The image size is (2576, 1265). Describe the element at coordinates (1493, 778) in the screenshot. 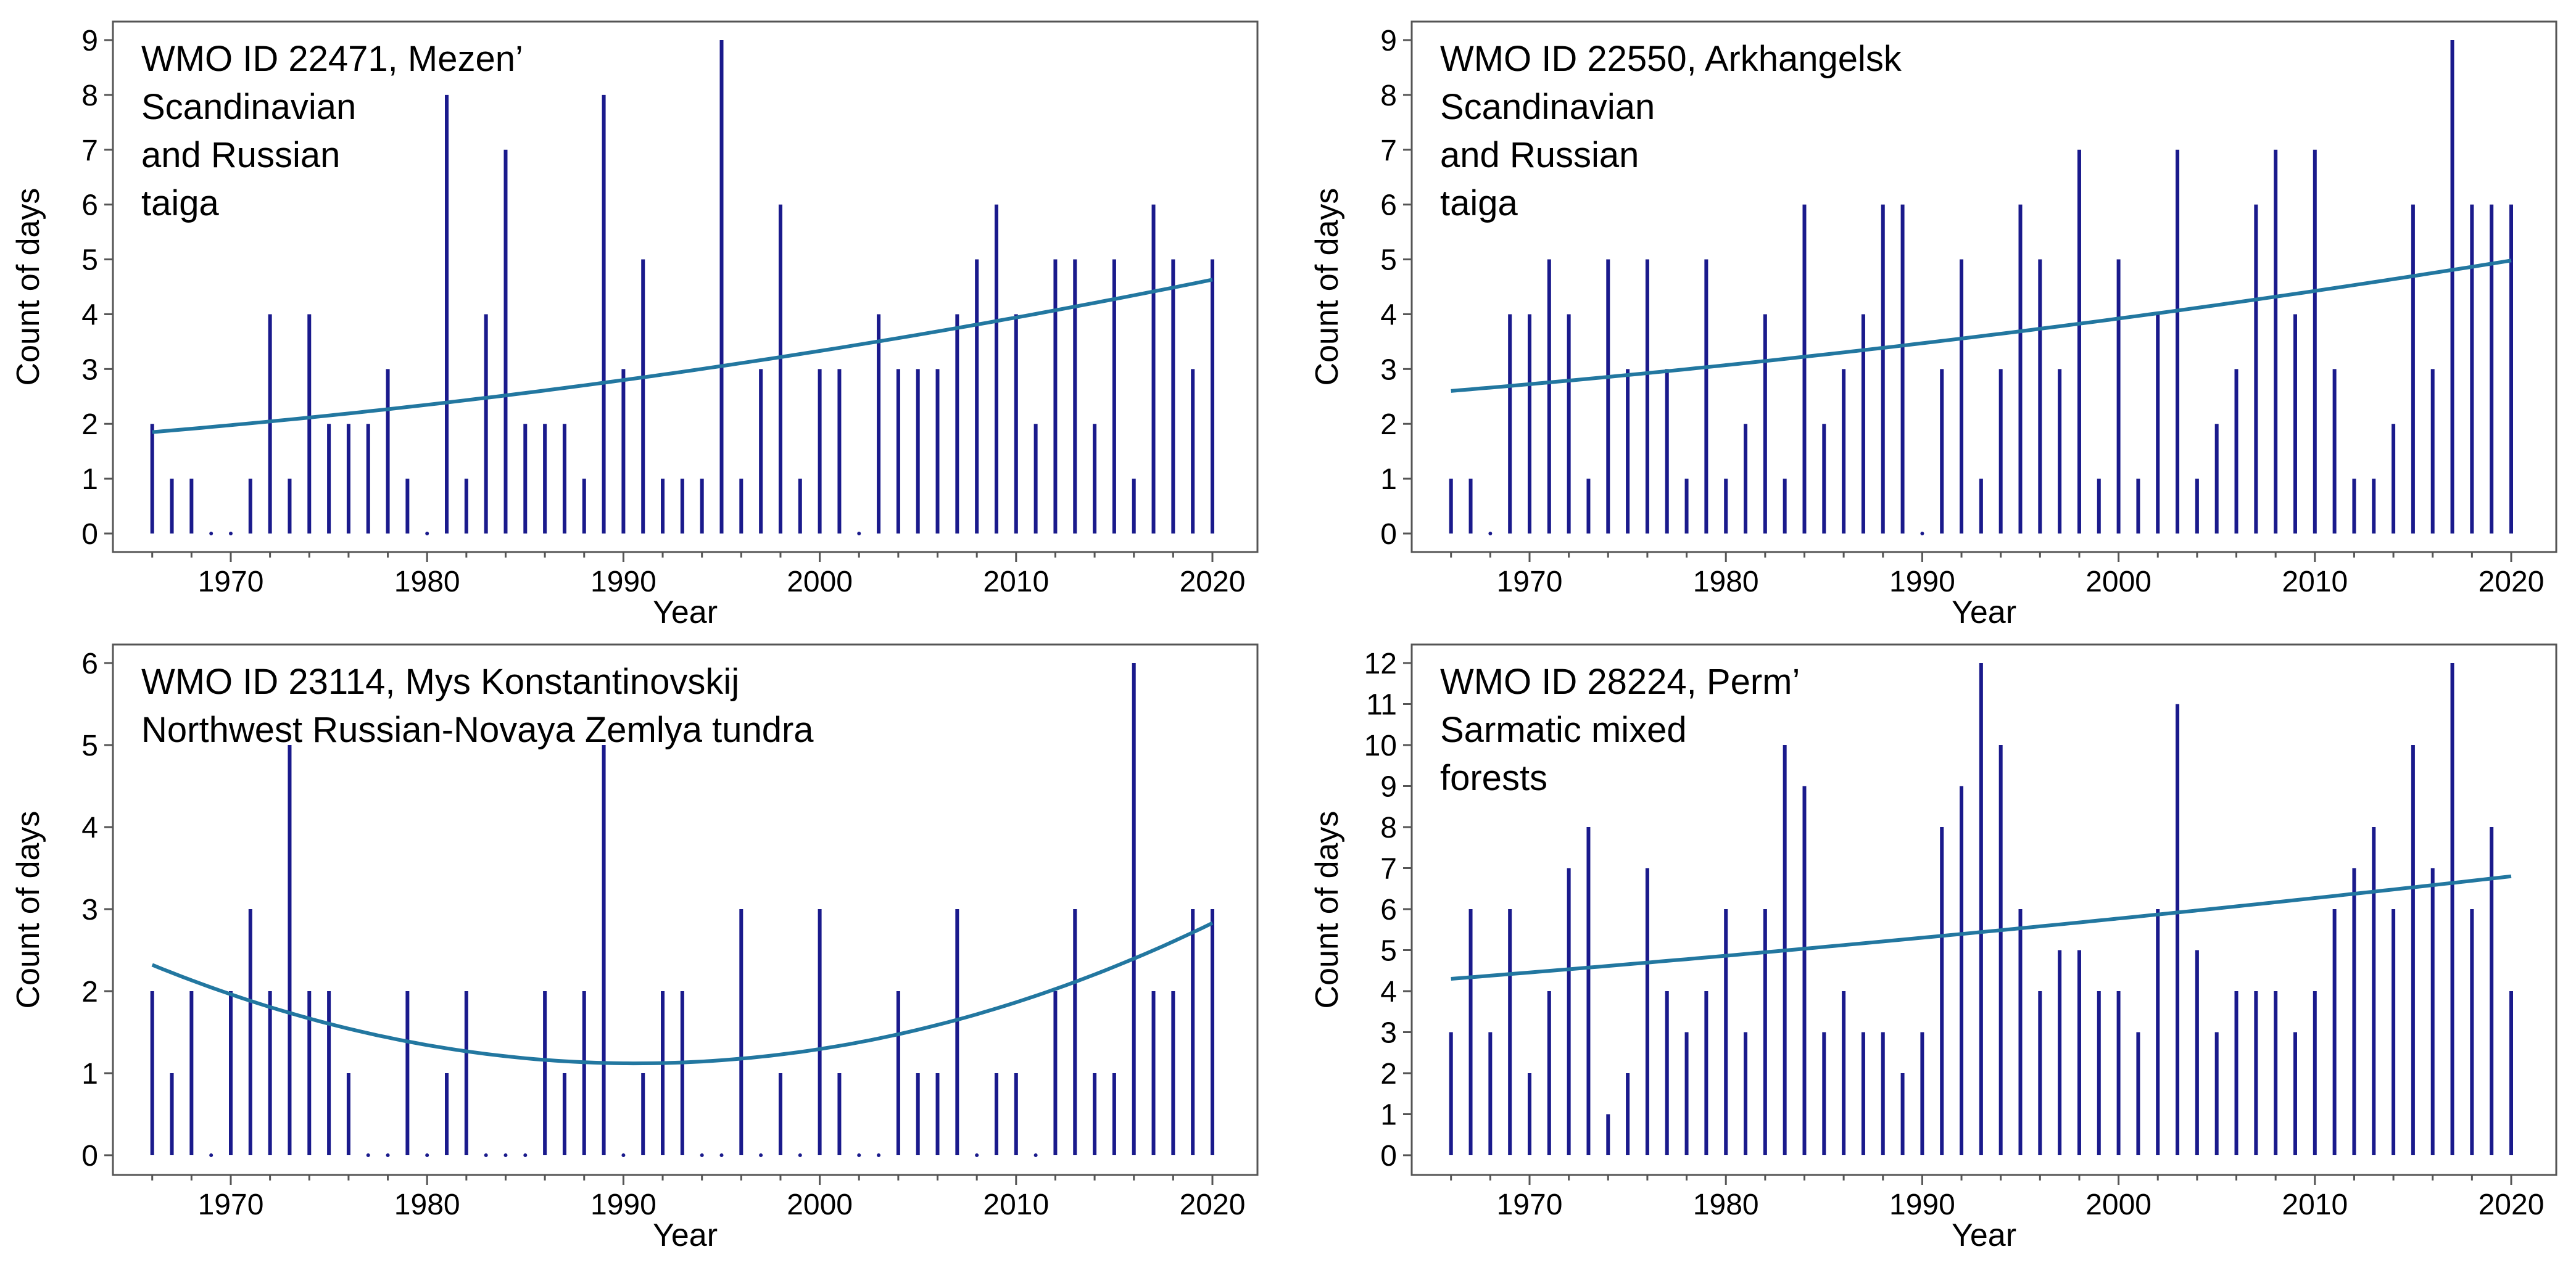

I see `station-annotation-line: forests` at that location.